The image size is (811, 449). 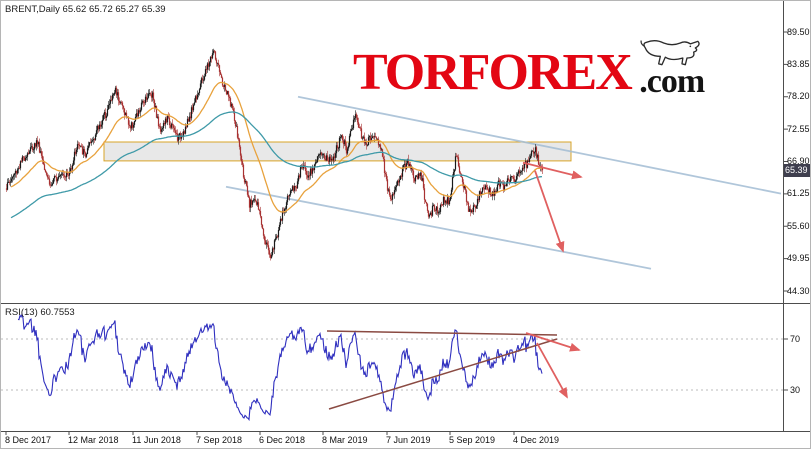 I want to click on symbol-ohlc-label: BRENT,Daily 65.62 65.72 65.27 65.39, so click(x=85, y=9).